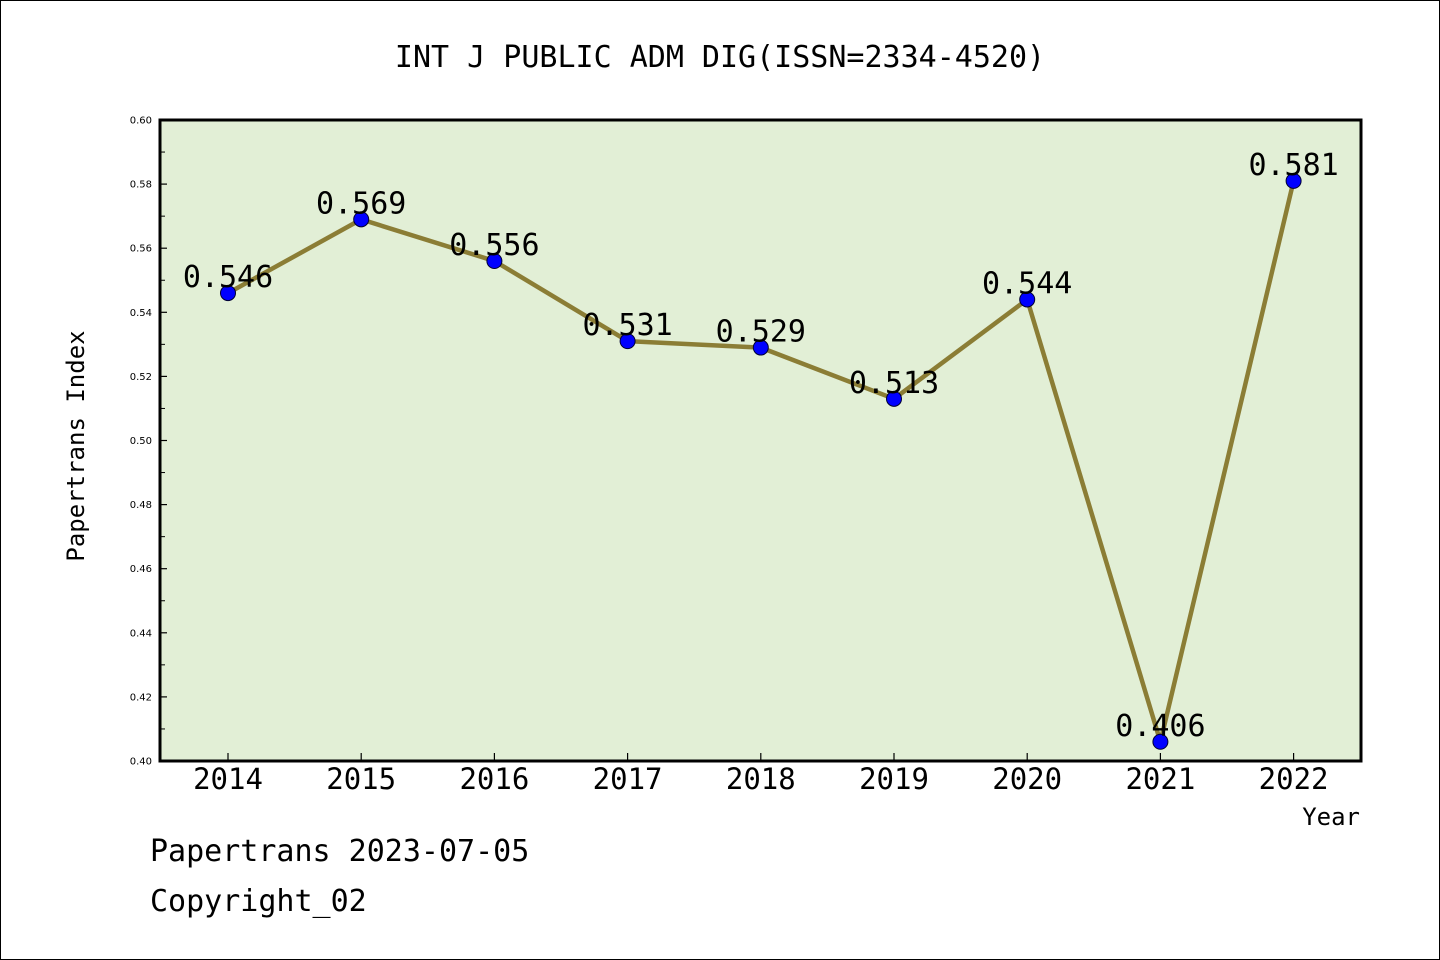  I want to click on x-axis-ticks: 2014 2015 2016 2017 2018 2019 2020 2021 2022, so click(761, 774).